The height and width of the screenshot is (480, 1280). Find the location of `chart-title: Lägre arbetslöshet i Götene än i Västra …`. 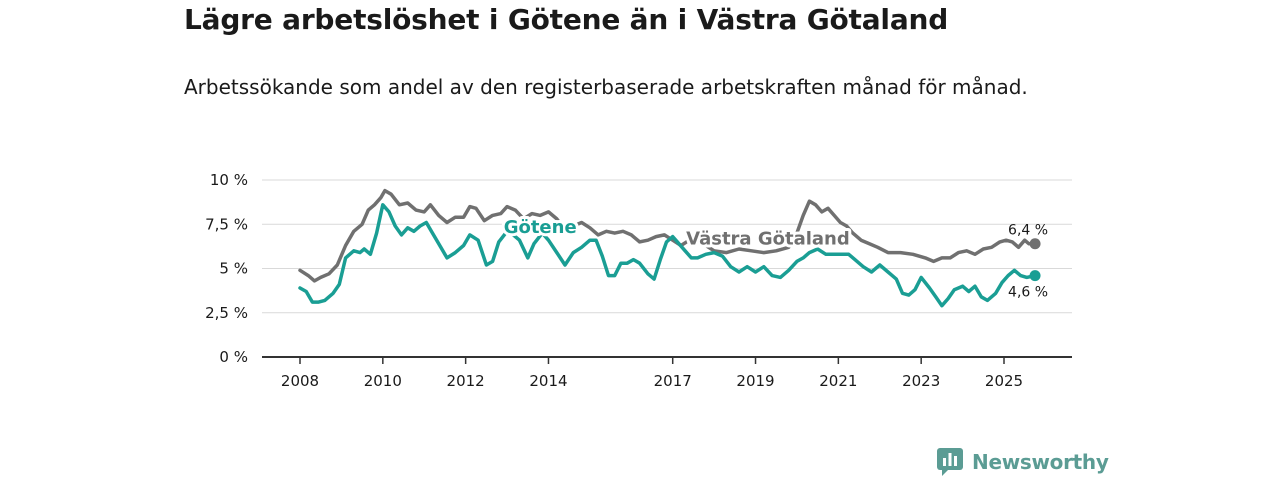

chart-title: Lägre arbetslöshet i Götene än i Västra … is located at coordinates (566, 19).